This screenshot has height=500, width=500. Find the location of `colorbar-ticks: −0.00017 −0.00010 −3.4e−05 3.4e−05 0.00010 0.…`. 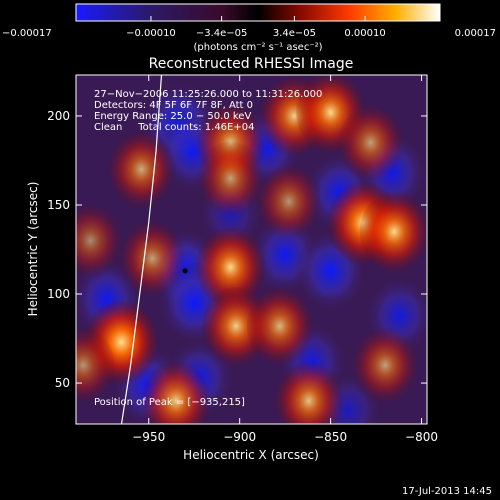

colorbar-ticks: −0.00017 −0.00010 −3.4e−05 3.4e−05 0.00010 0.… is located at coordinates (249, 27).